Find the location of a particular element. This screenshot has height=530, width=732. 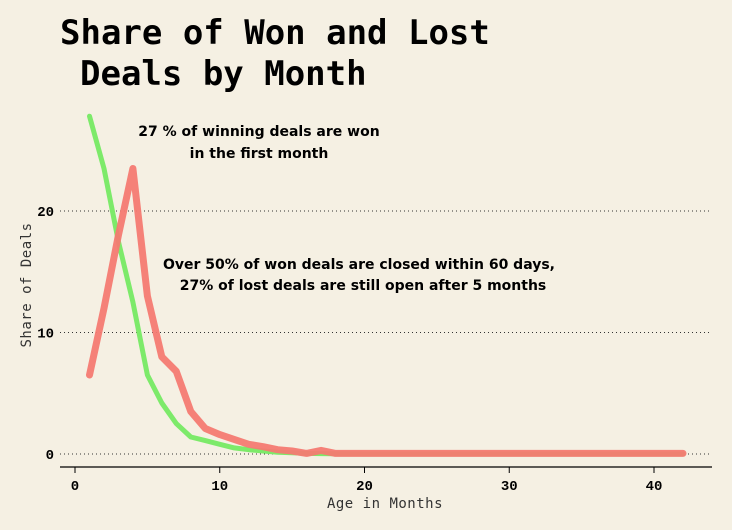

x-tick-label-2: 20 is located at coordinates (364, 487).